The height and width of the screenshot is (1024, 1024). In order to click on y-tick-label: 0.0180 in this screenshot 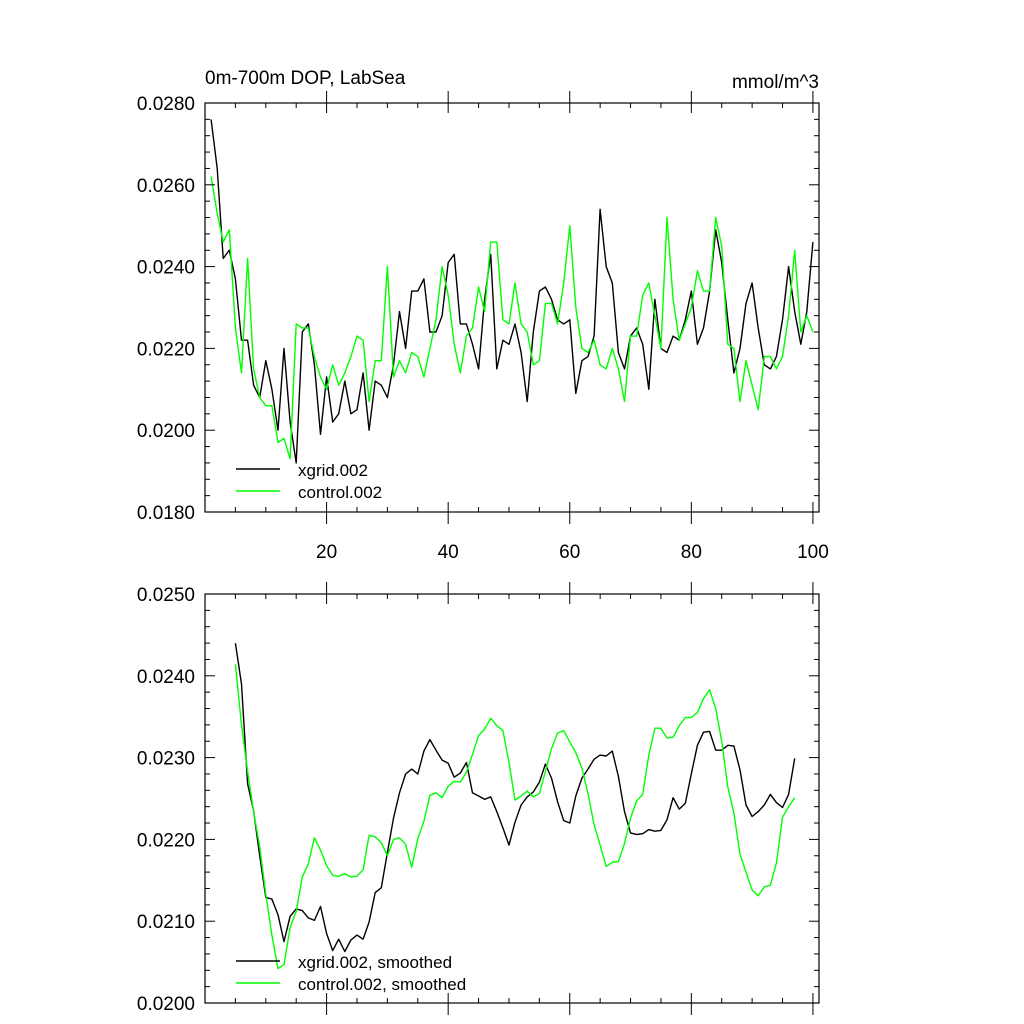, I will do `click(166, 513)`.